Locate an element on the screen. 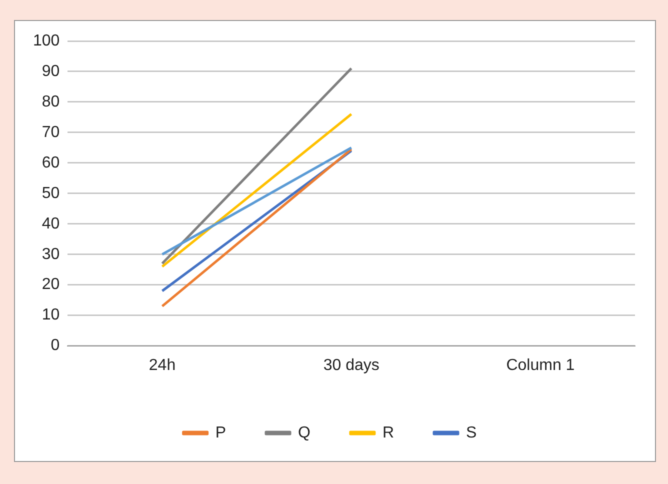 Image resolution: width=668 pixels, height=484 pixels. y-tick-label: 70 is located at coordinates (51, 132).